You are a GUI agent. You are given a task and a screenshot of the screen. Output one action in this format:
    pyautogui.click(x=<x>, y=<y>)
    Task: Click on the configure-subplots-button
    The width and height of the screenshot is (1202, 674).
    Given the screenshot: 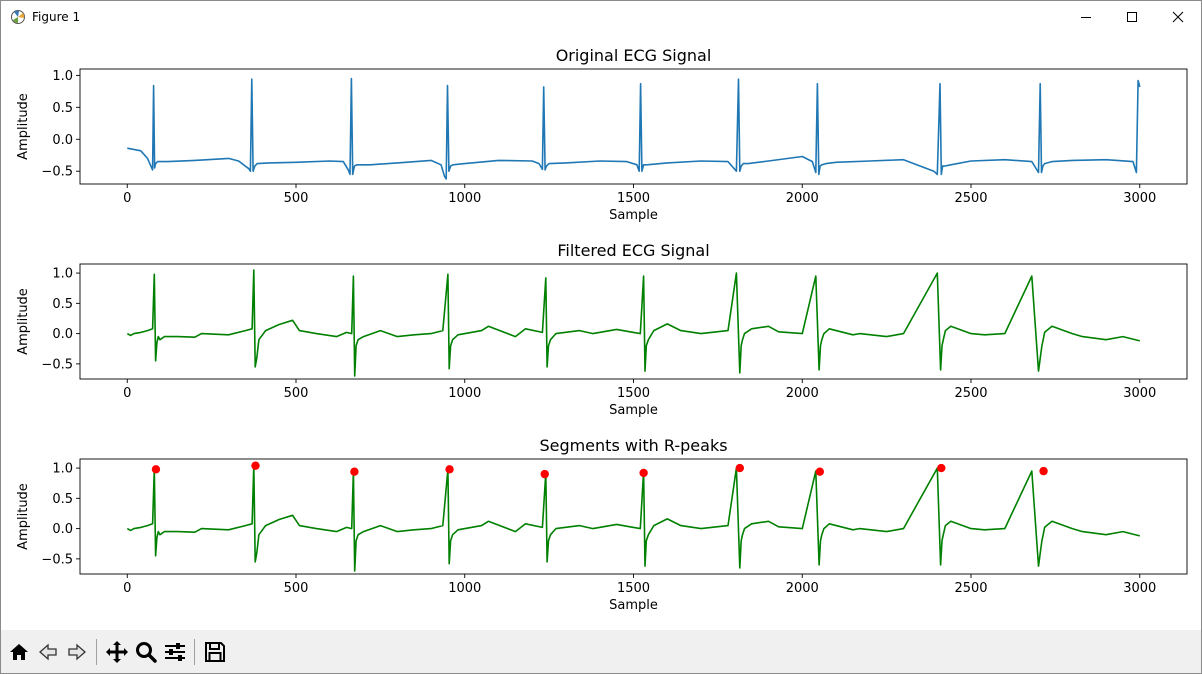 What is the action you would take?
    pyautogui.click(x=174, y=651)
    